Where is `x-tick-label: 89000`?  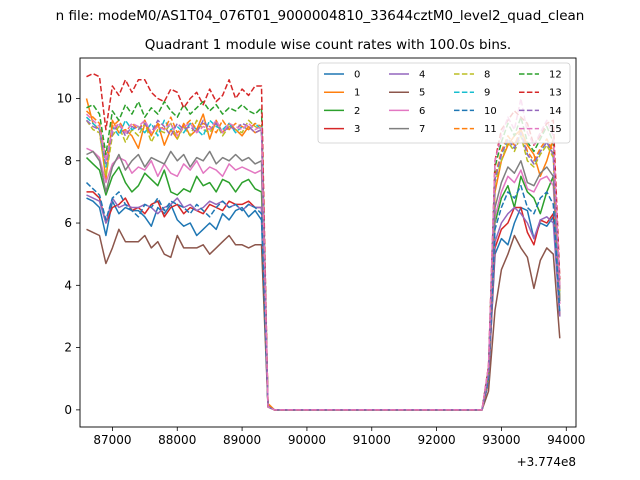 x-tick-label: 89000 is located at coordinates (242, 440).